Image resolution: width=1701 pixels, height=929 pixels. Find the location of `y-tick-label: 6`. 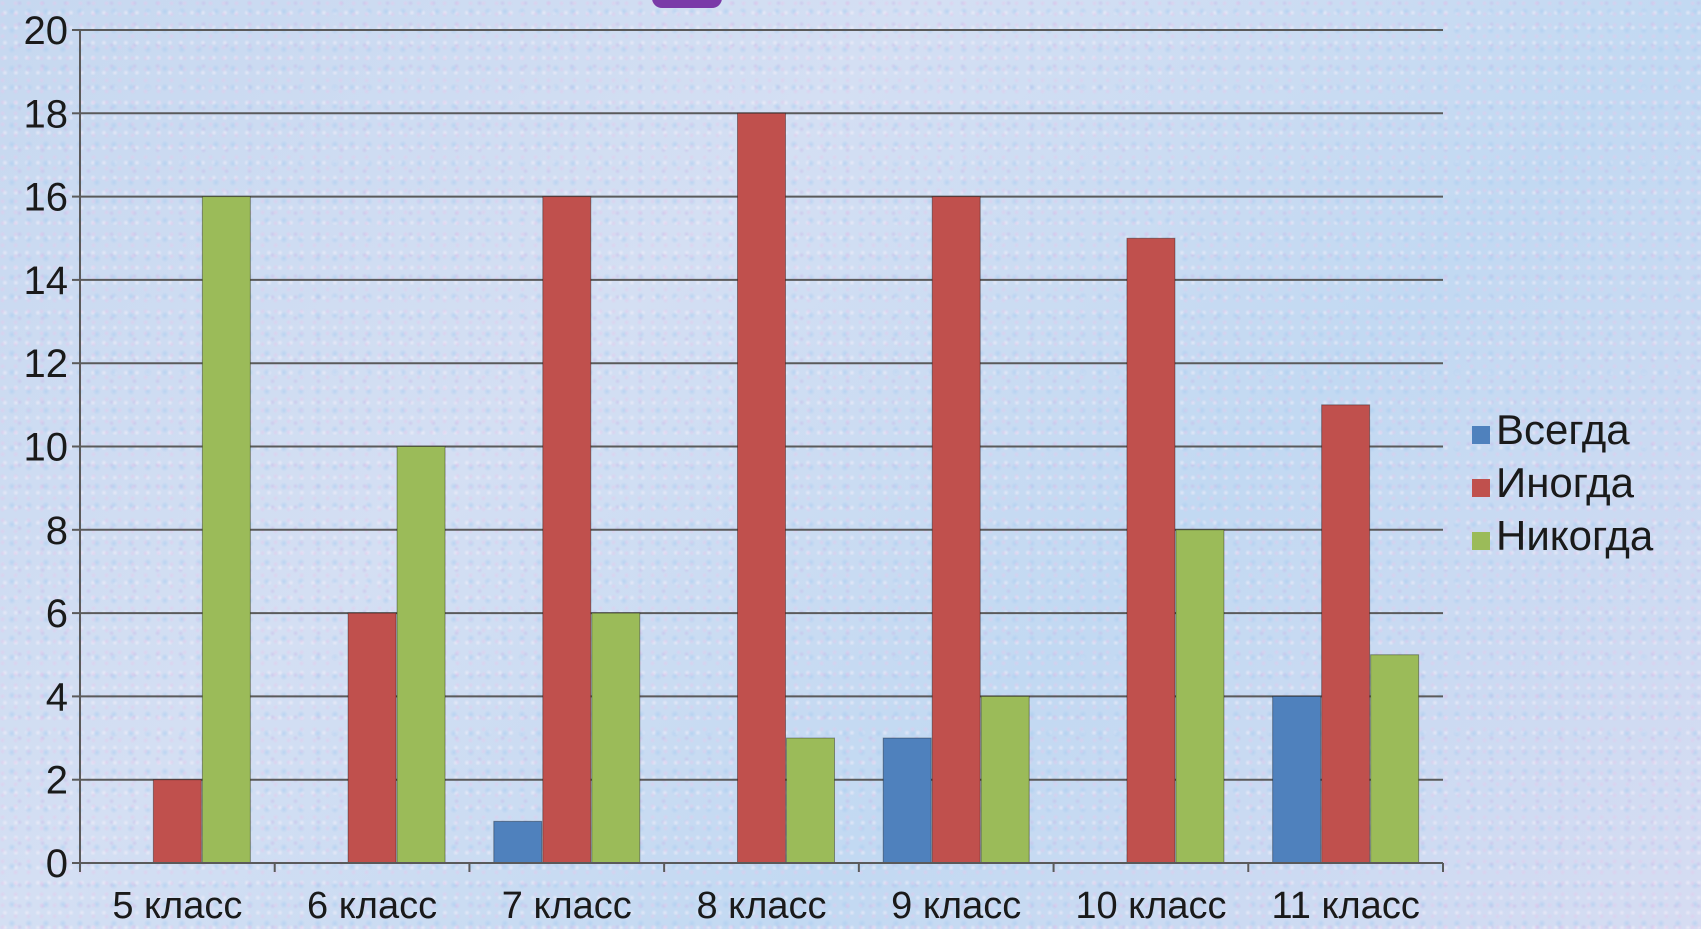

y-tick-label: 6 is located at coordinates (57, 614).